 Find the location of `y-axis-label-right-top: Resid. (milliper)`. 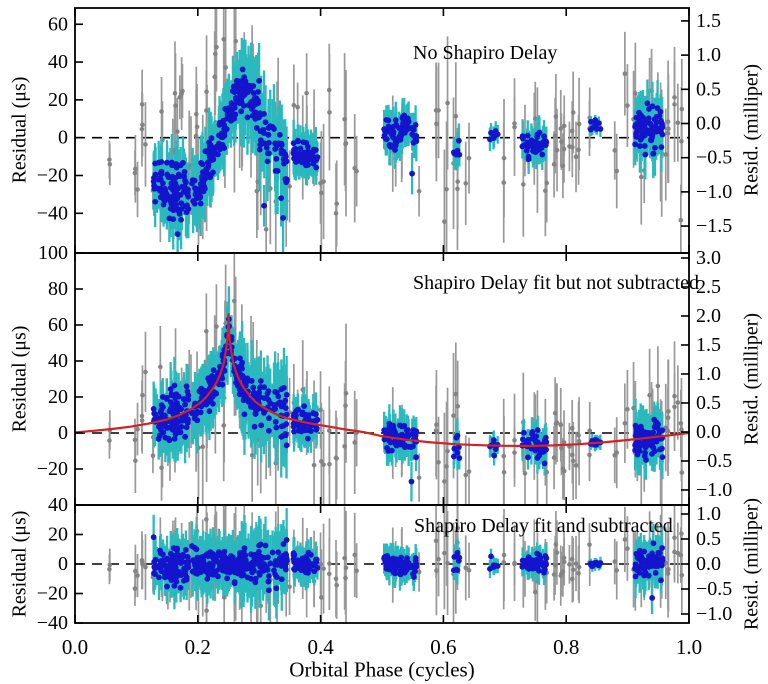

y-axis-label-right-top: Resid. (milliper) is located at coordinates (751, 130).